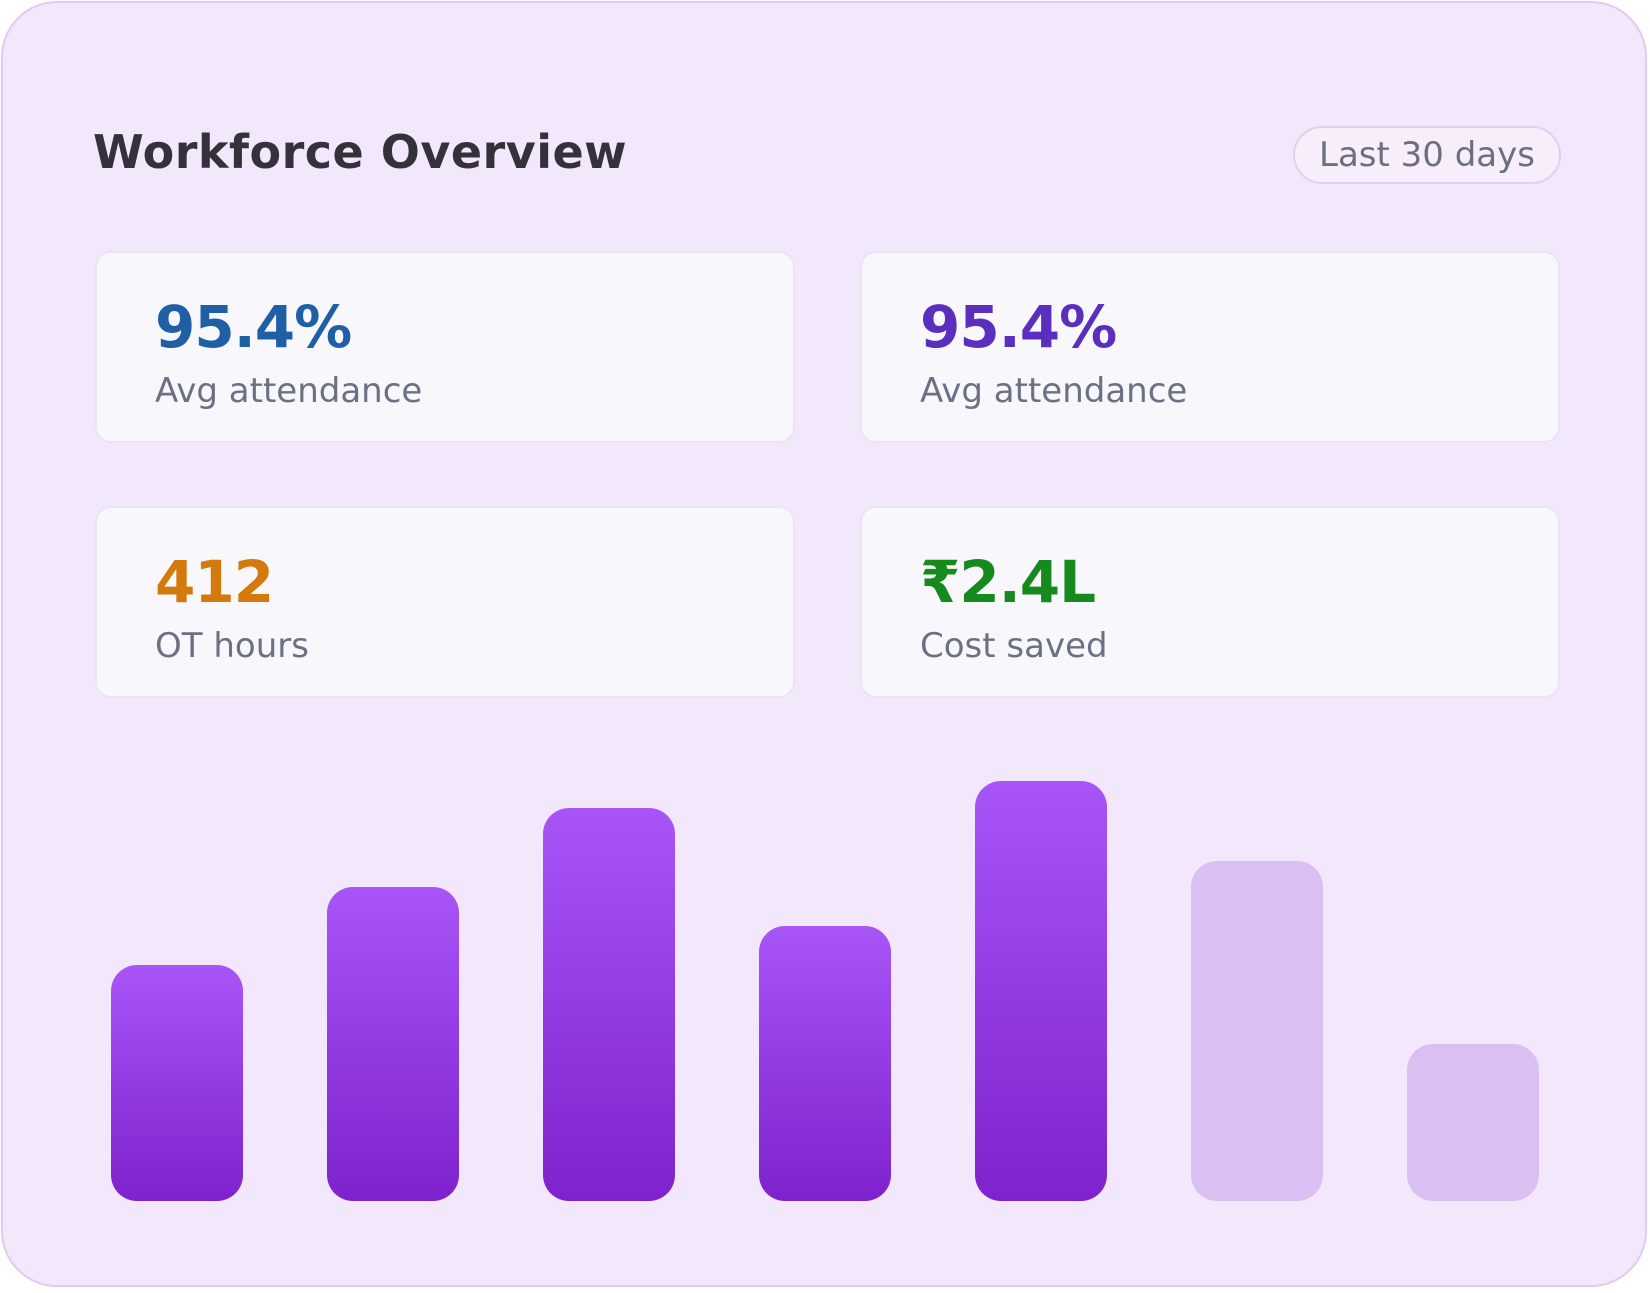 This screenshot has width=1650, height=1293. What do you see at coordinates (445, 602) in the screenshot?
I see `stat-card-ot-hours: 412 OT hours` at bounding box center [445, 602].